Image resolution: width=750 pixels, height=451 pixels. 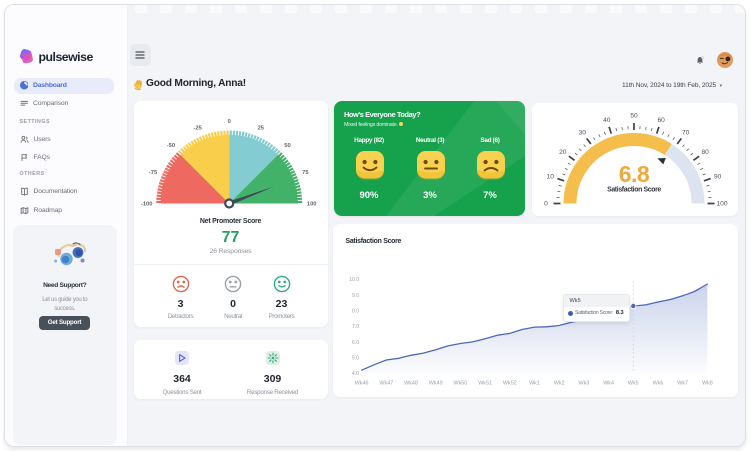 What do you see at coordinates (608, 383) in the screenshot?
I see `svg-text: Wk4` at bounding box center [608, 383].